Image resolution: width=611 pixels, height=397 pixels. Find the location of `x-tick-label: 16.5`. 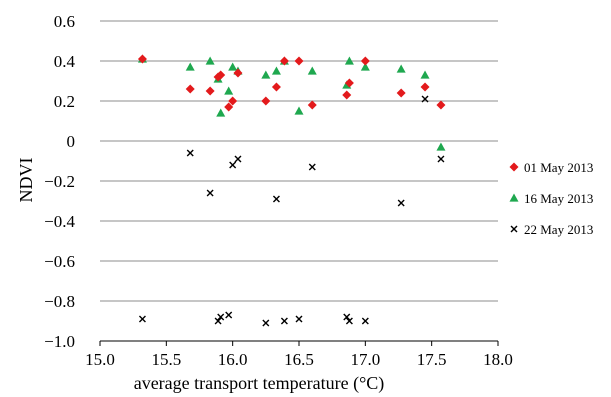

x-tick-label: 16.5 is located at coordinates (299, 359).